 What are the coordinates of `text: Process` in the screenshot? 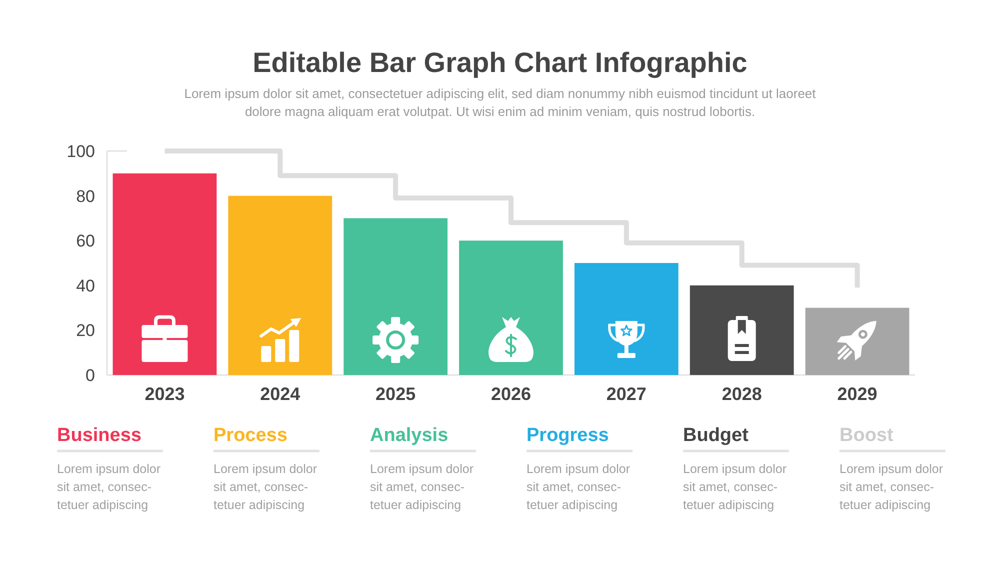 It's located at (251, 435).